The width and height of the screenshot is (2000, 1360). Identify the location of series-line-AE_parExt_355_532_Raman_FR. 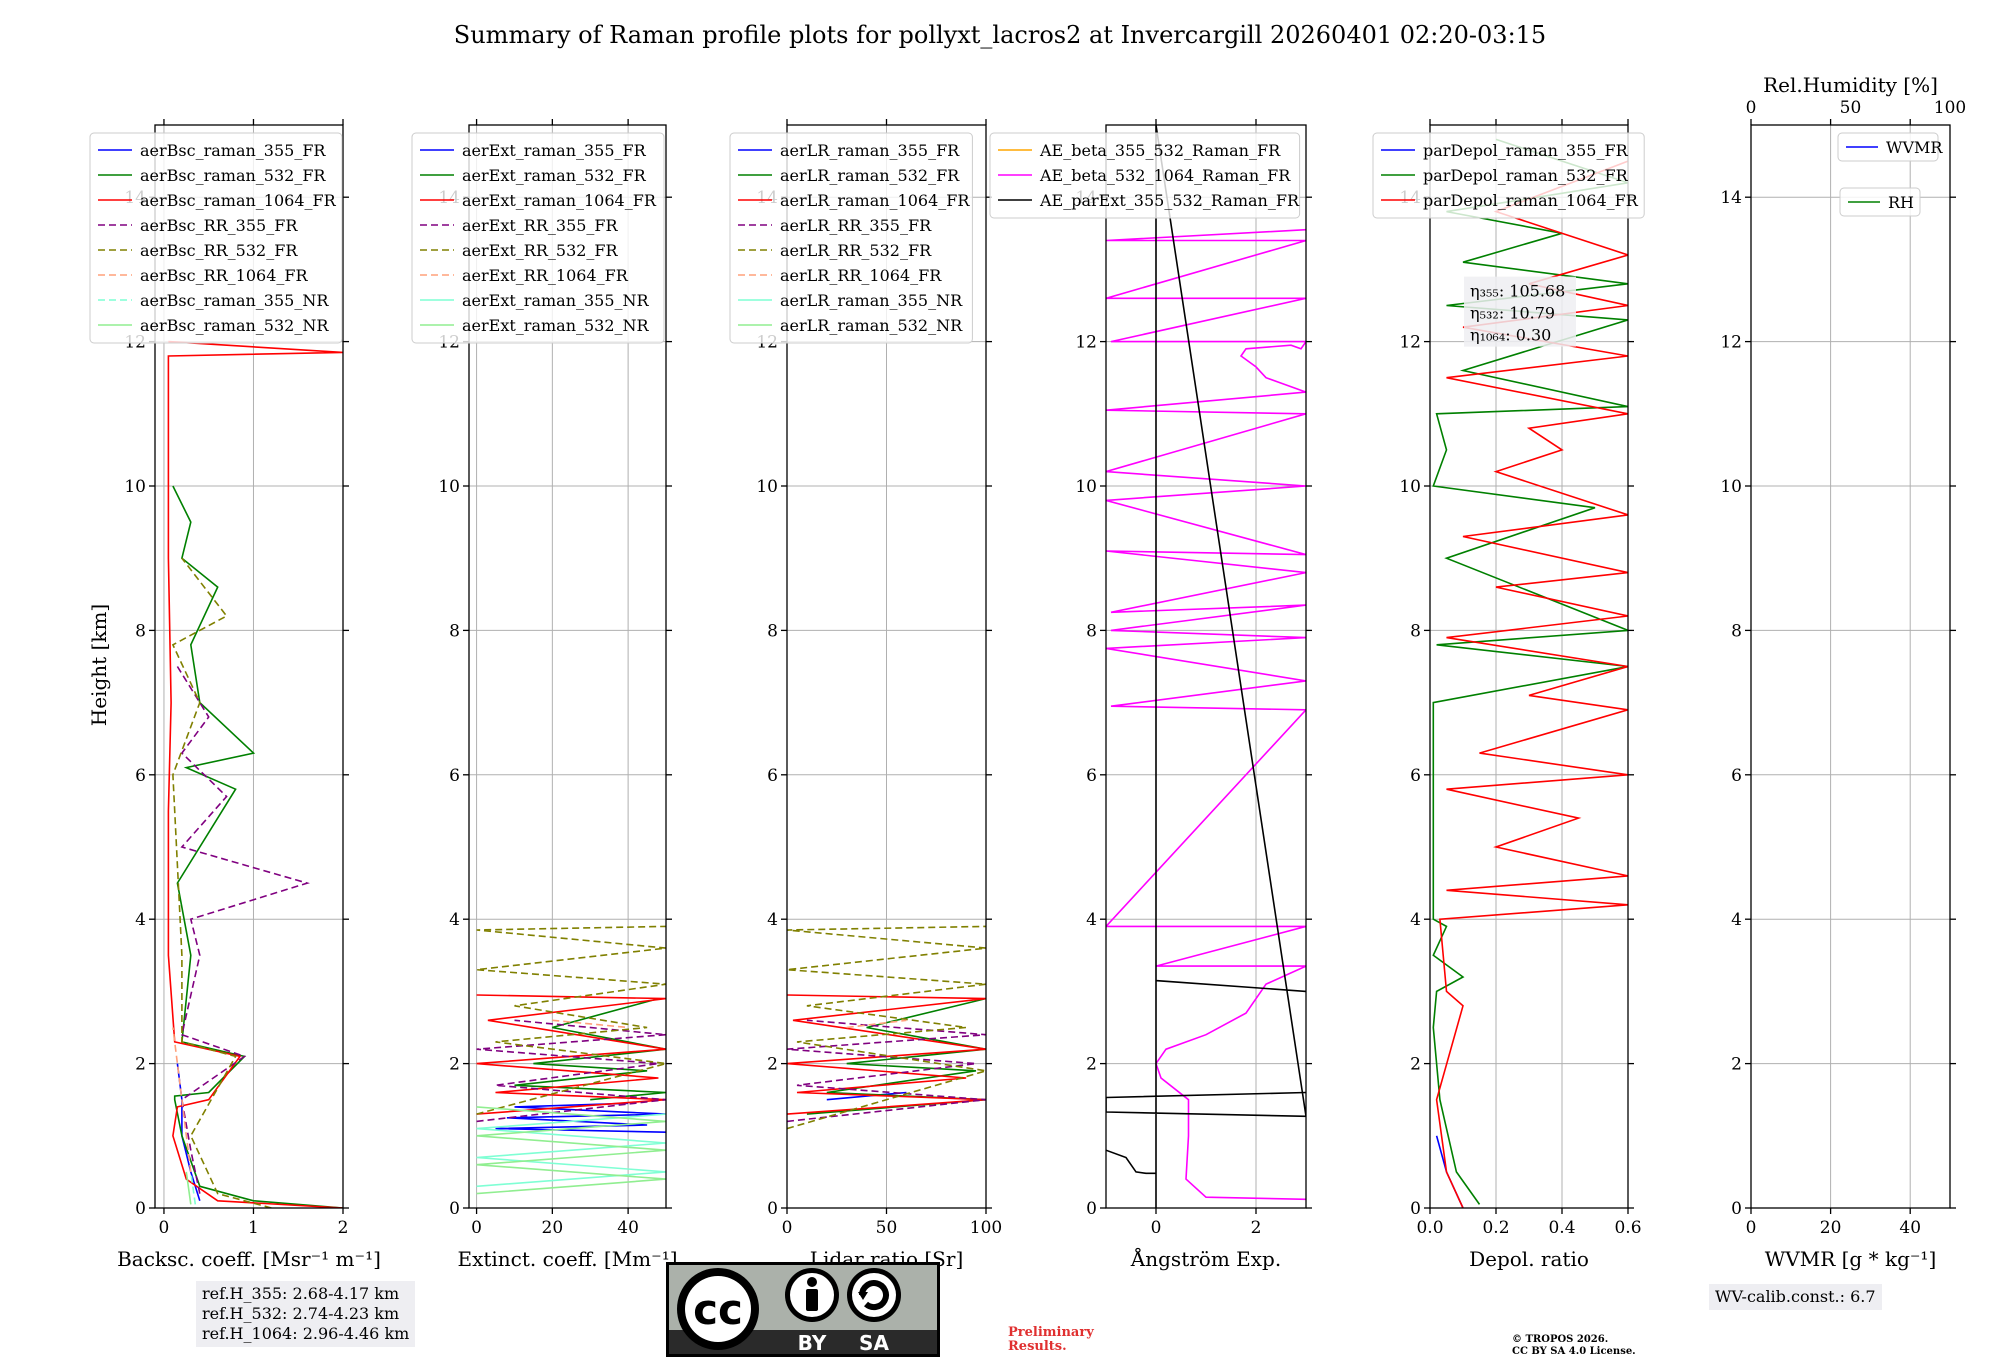
(1206, 666).